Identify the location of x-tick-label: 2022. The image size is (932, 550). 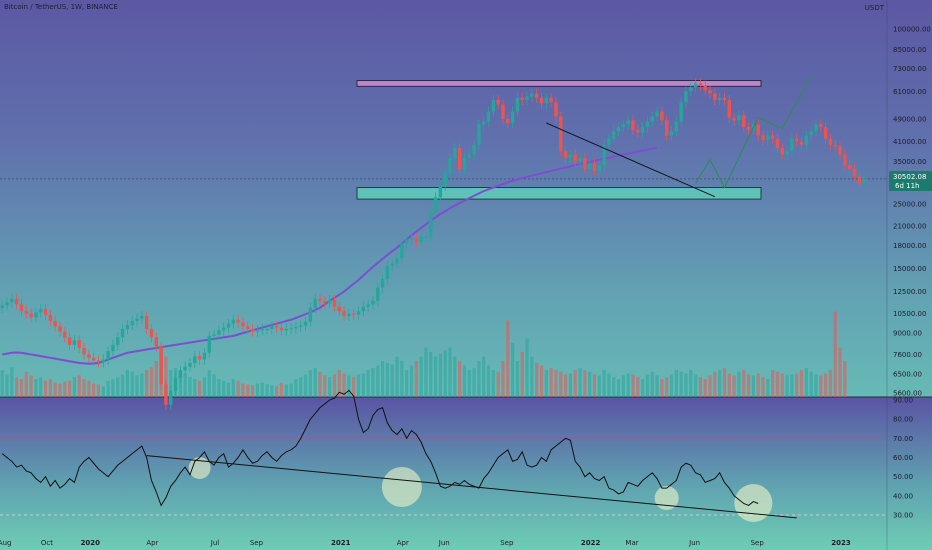
(591, 543).